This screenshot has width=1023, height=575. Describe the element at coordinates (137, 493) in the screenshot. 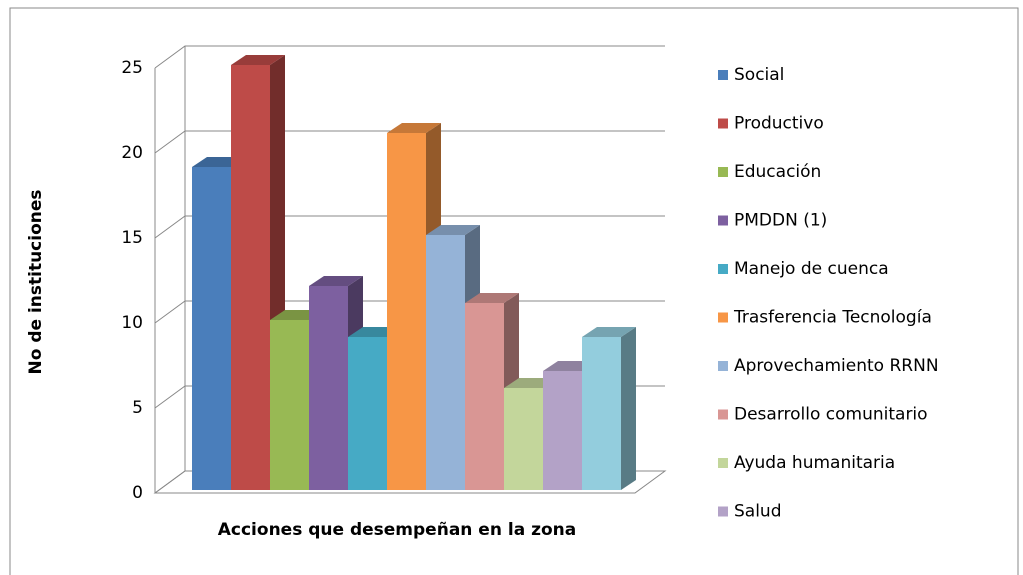

I see `y-tick-label: 0` at that location.